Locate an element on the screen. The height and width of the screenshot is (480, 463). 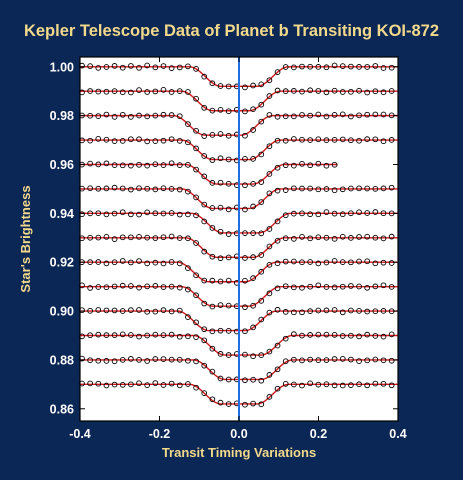
y-tick-label: 0.98 is located at coordinates (62, 116).